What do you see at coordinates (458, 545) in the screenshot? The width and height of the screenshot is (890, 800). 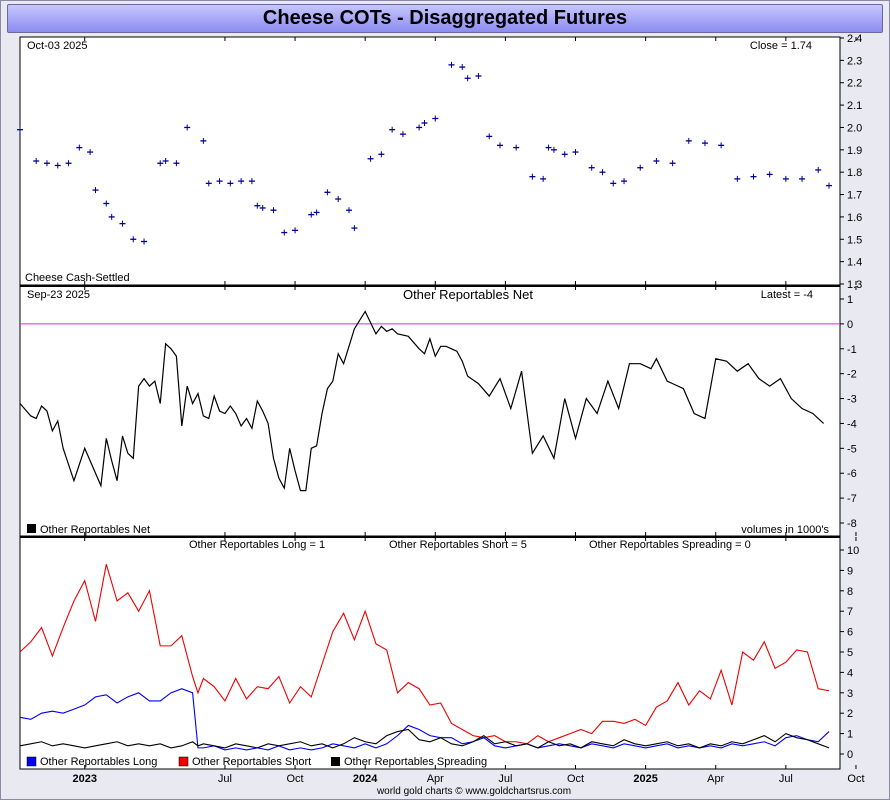 I see `short-header: Other Reportables Short = 5` at bounding box center [458, 545].